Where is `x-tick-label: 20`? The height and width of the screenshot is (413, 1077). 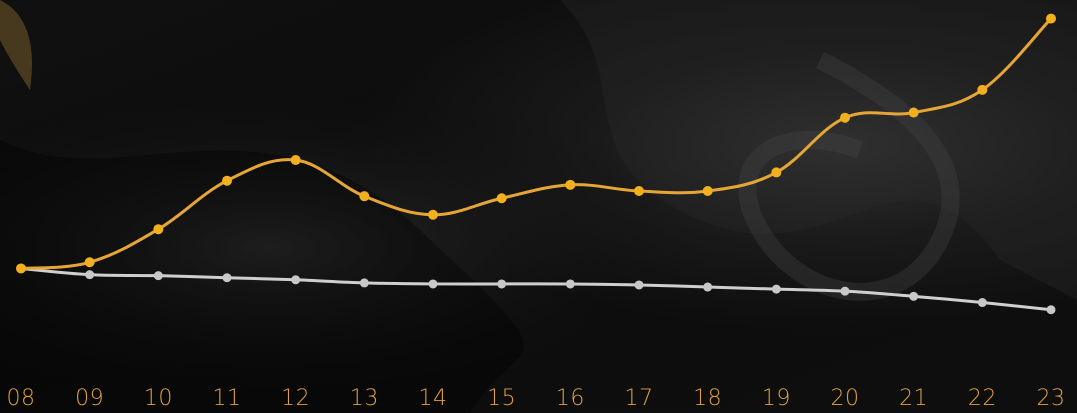 x-tick-label: 20 is located at coordinates (845, 398).